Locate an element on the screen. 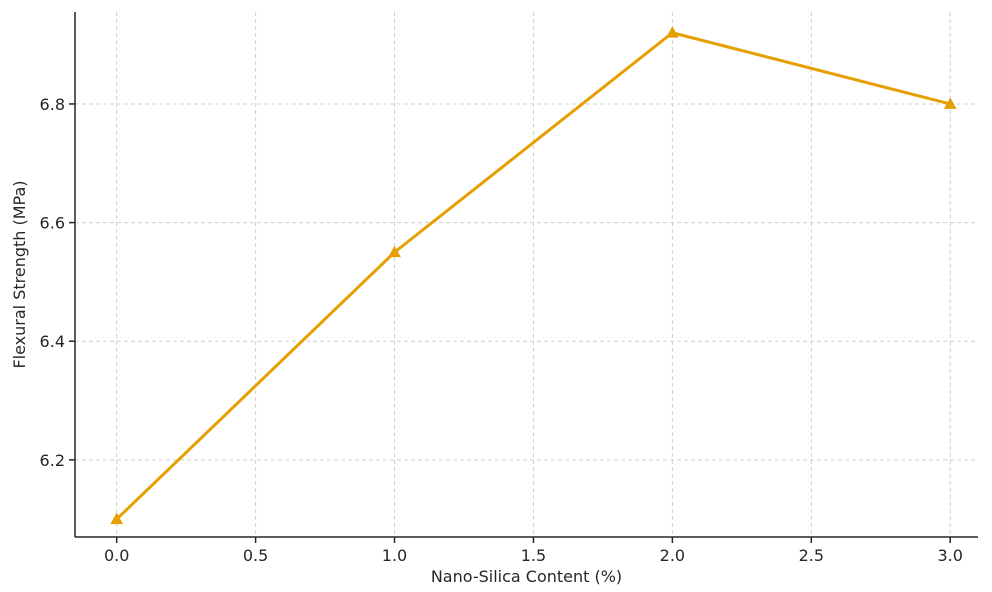 This screenshot has height=592, width=992. x-tick-label: 1.0 is located at coordinates (394, 555).